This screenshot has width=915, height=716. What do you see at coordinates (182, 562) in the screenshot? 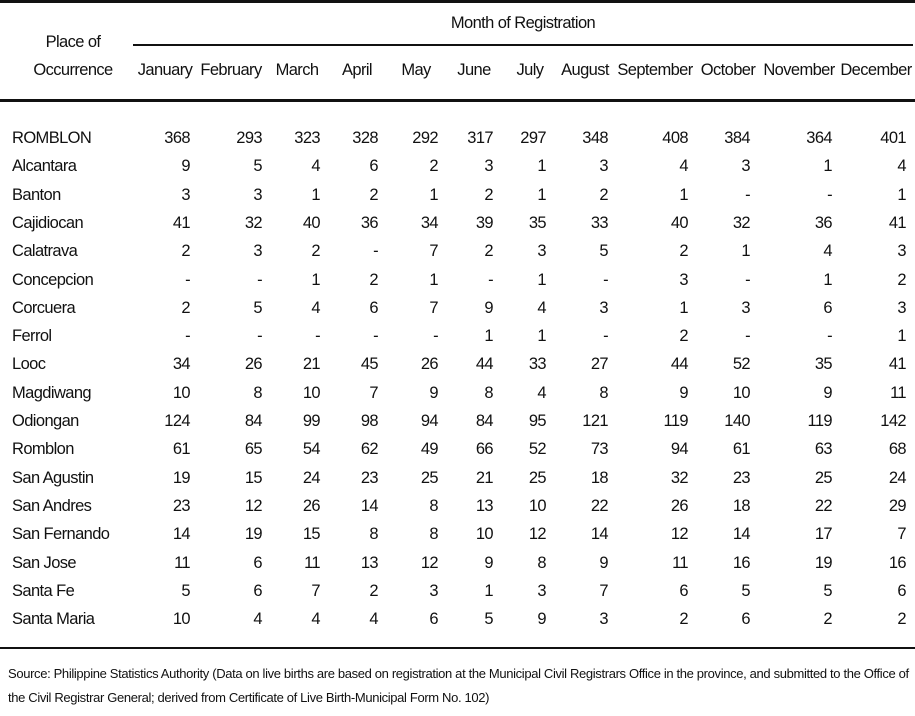
I see `cell-value: 11` at bounding box center [182, 562].